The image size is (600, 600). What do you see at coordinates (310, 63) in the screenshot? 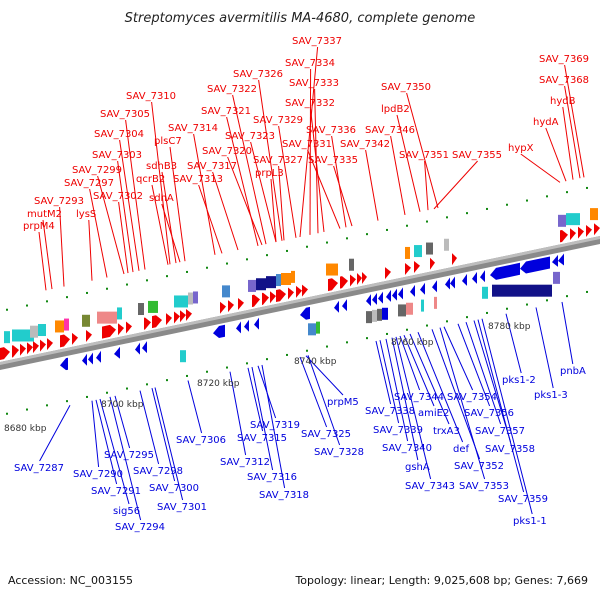
I see `gene-label: SAV_7334` at bounding box center [310, 63].